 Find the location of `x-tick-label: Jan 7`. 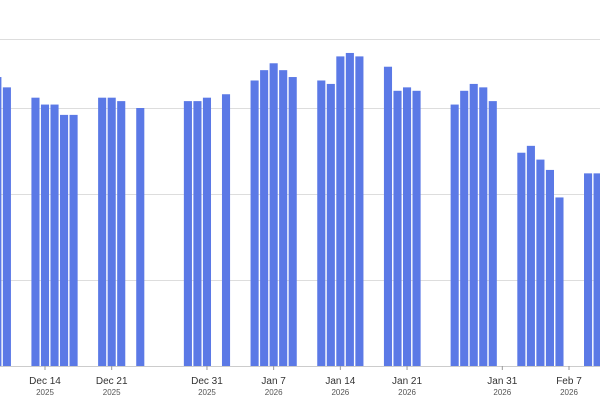

x-tick-label: Jan 7 is located at coordinates (273, 381).